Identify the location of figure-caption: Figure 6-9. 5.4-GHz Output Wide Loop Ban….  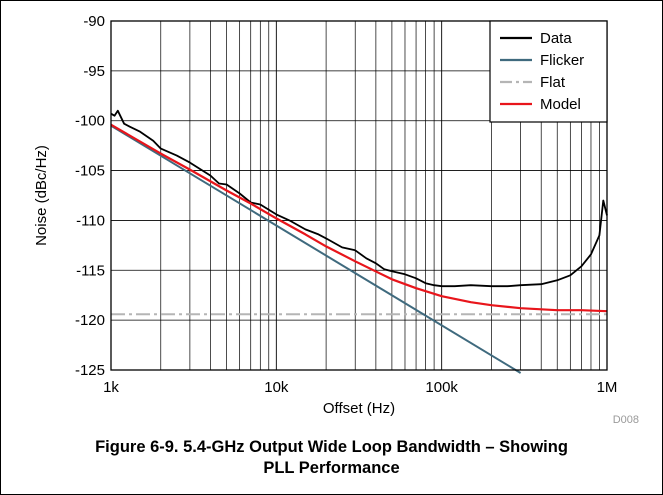
(331, 458).